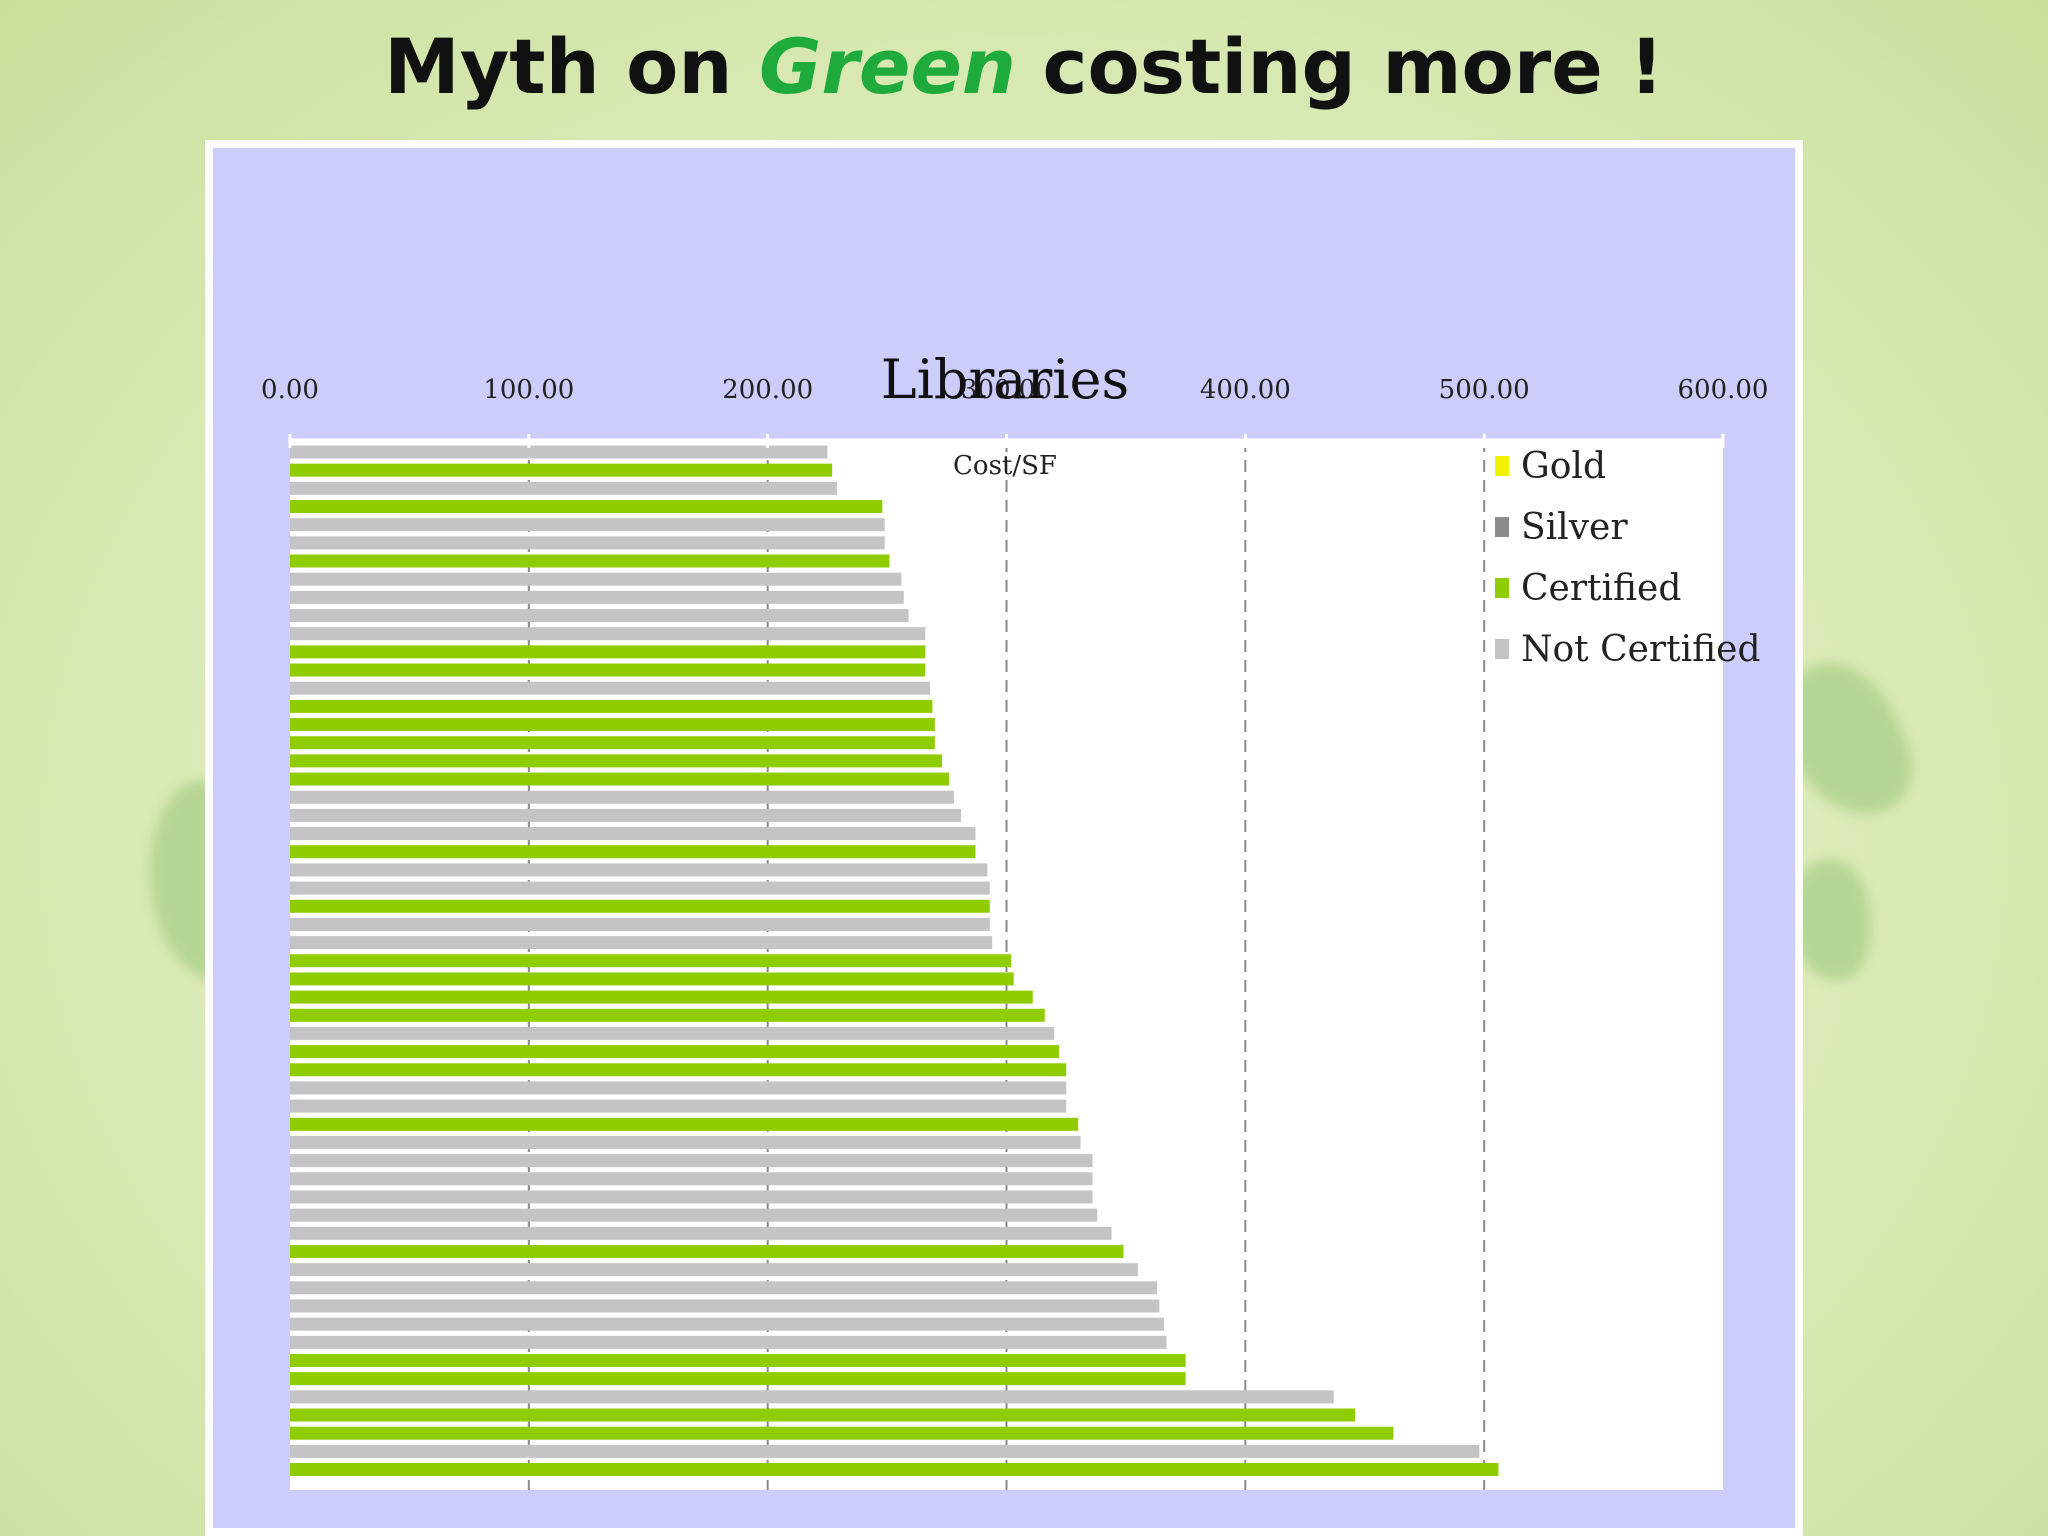 This screenshot has height=1536, width=2048. I want to click on x-tick-label: 600.00, so click(1723, 390).